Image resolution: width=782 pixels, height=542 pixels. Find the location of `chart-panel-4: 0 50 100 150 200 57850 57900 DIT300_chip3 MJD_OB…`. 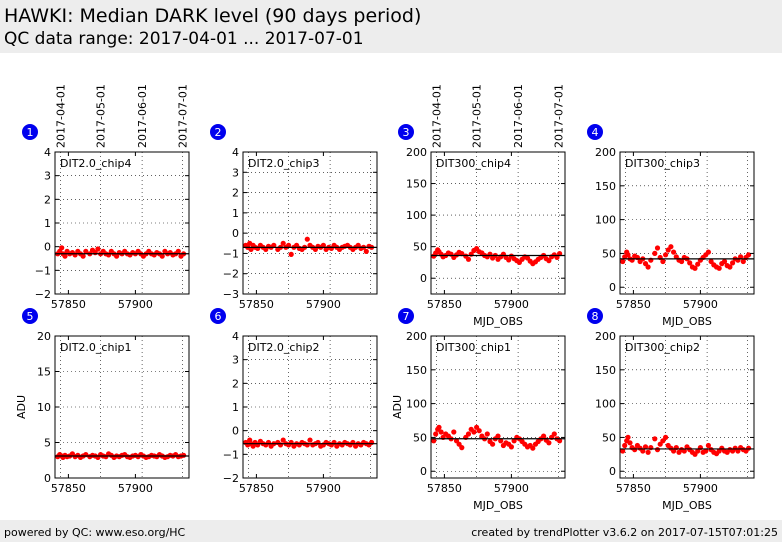

chart-panel-4: 0 50 100 150 200 57850 57900 DIT300_chip3 MJD_OB… is located at coordinates (671, 226).